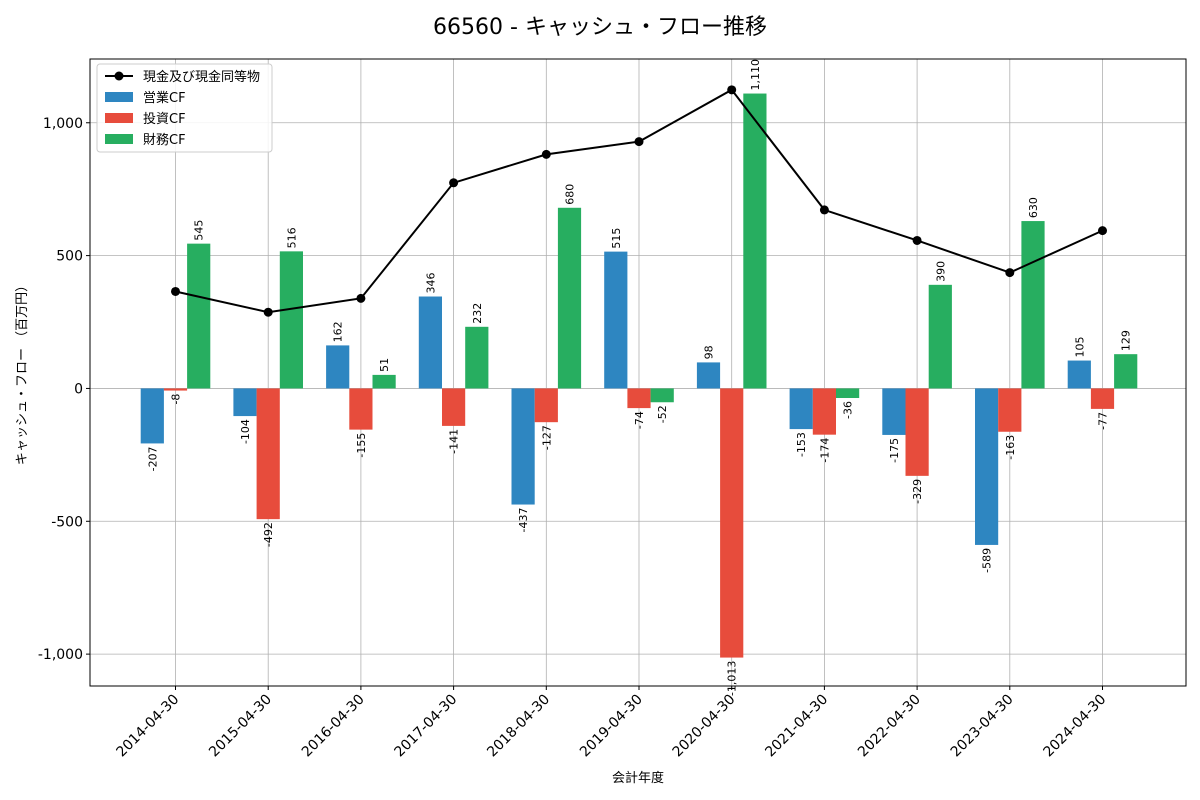 Image resolution: width=1200 pixels, height=800 pixels. Describe the element at coordinates (546, 437) in the screenshot. I see `data-label: -127` at that location.